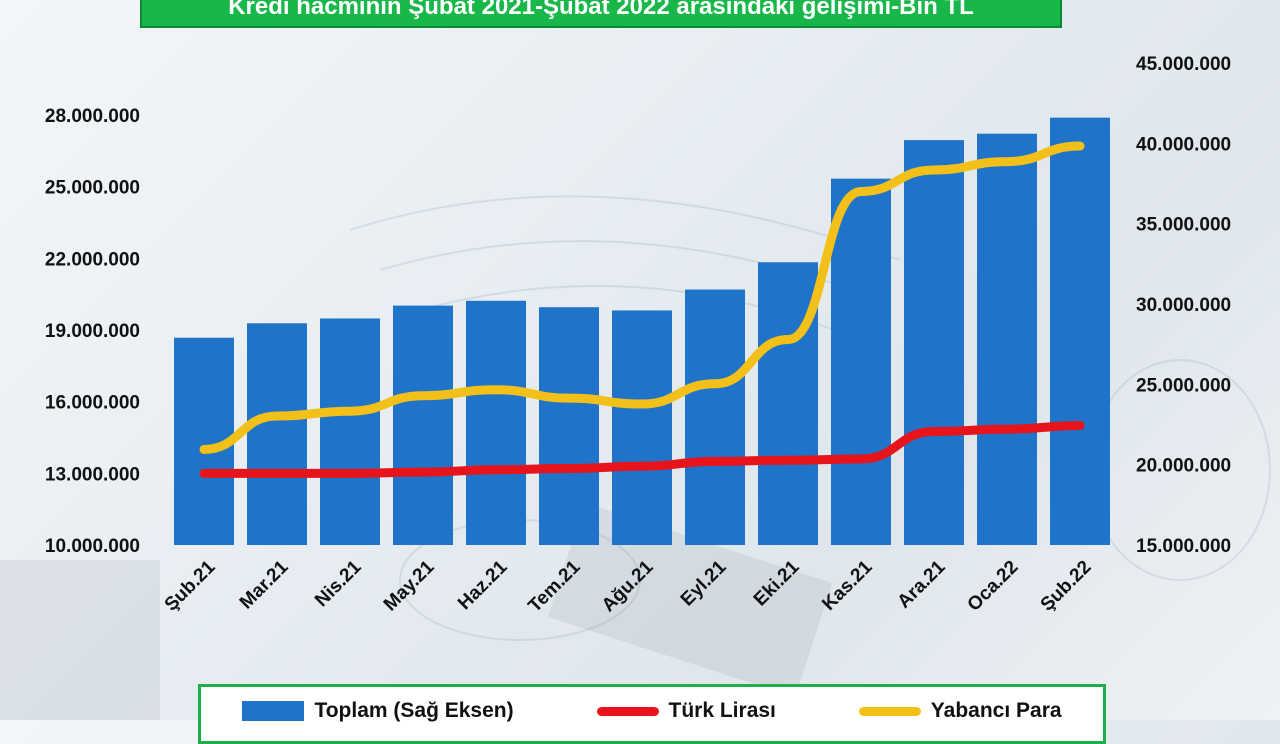 This screenshot has width=1280, height=744. What do you see at coordinates (338, 583) in the screenshot?
I see `x-axis-tick-label: Nis.21` at bounding box center [338, 583].